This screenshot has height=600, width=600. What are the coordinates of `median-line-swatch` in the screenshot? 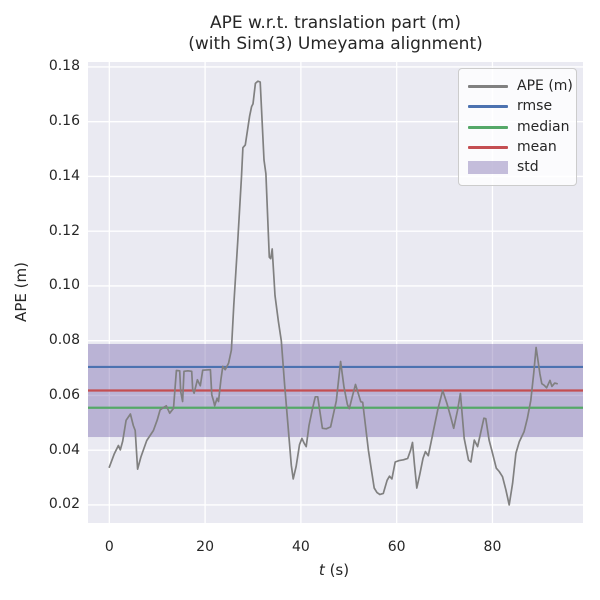 It's located at (488, 127).